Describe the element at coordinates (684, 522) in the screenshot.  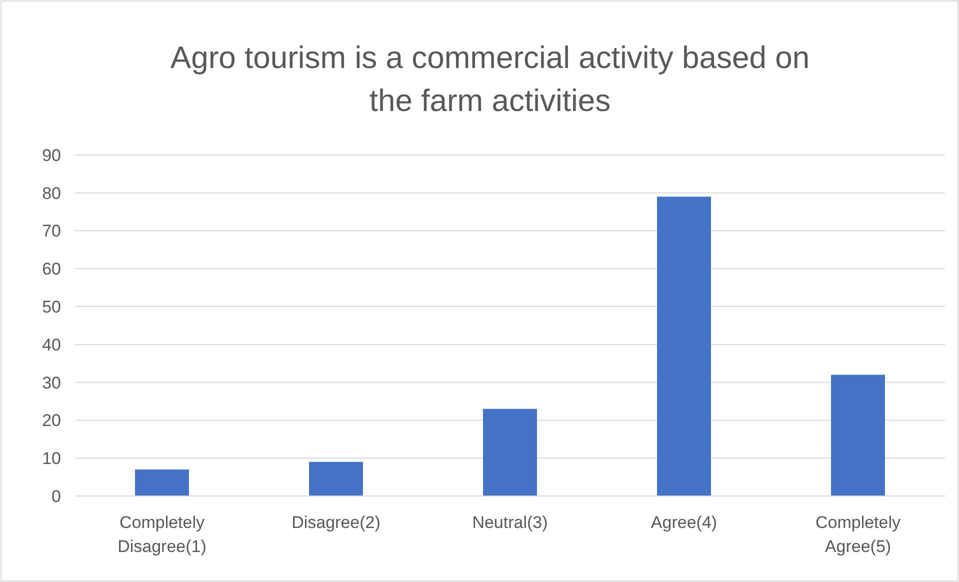
I see `x-tick-label: Agree(4)` at that location.